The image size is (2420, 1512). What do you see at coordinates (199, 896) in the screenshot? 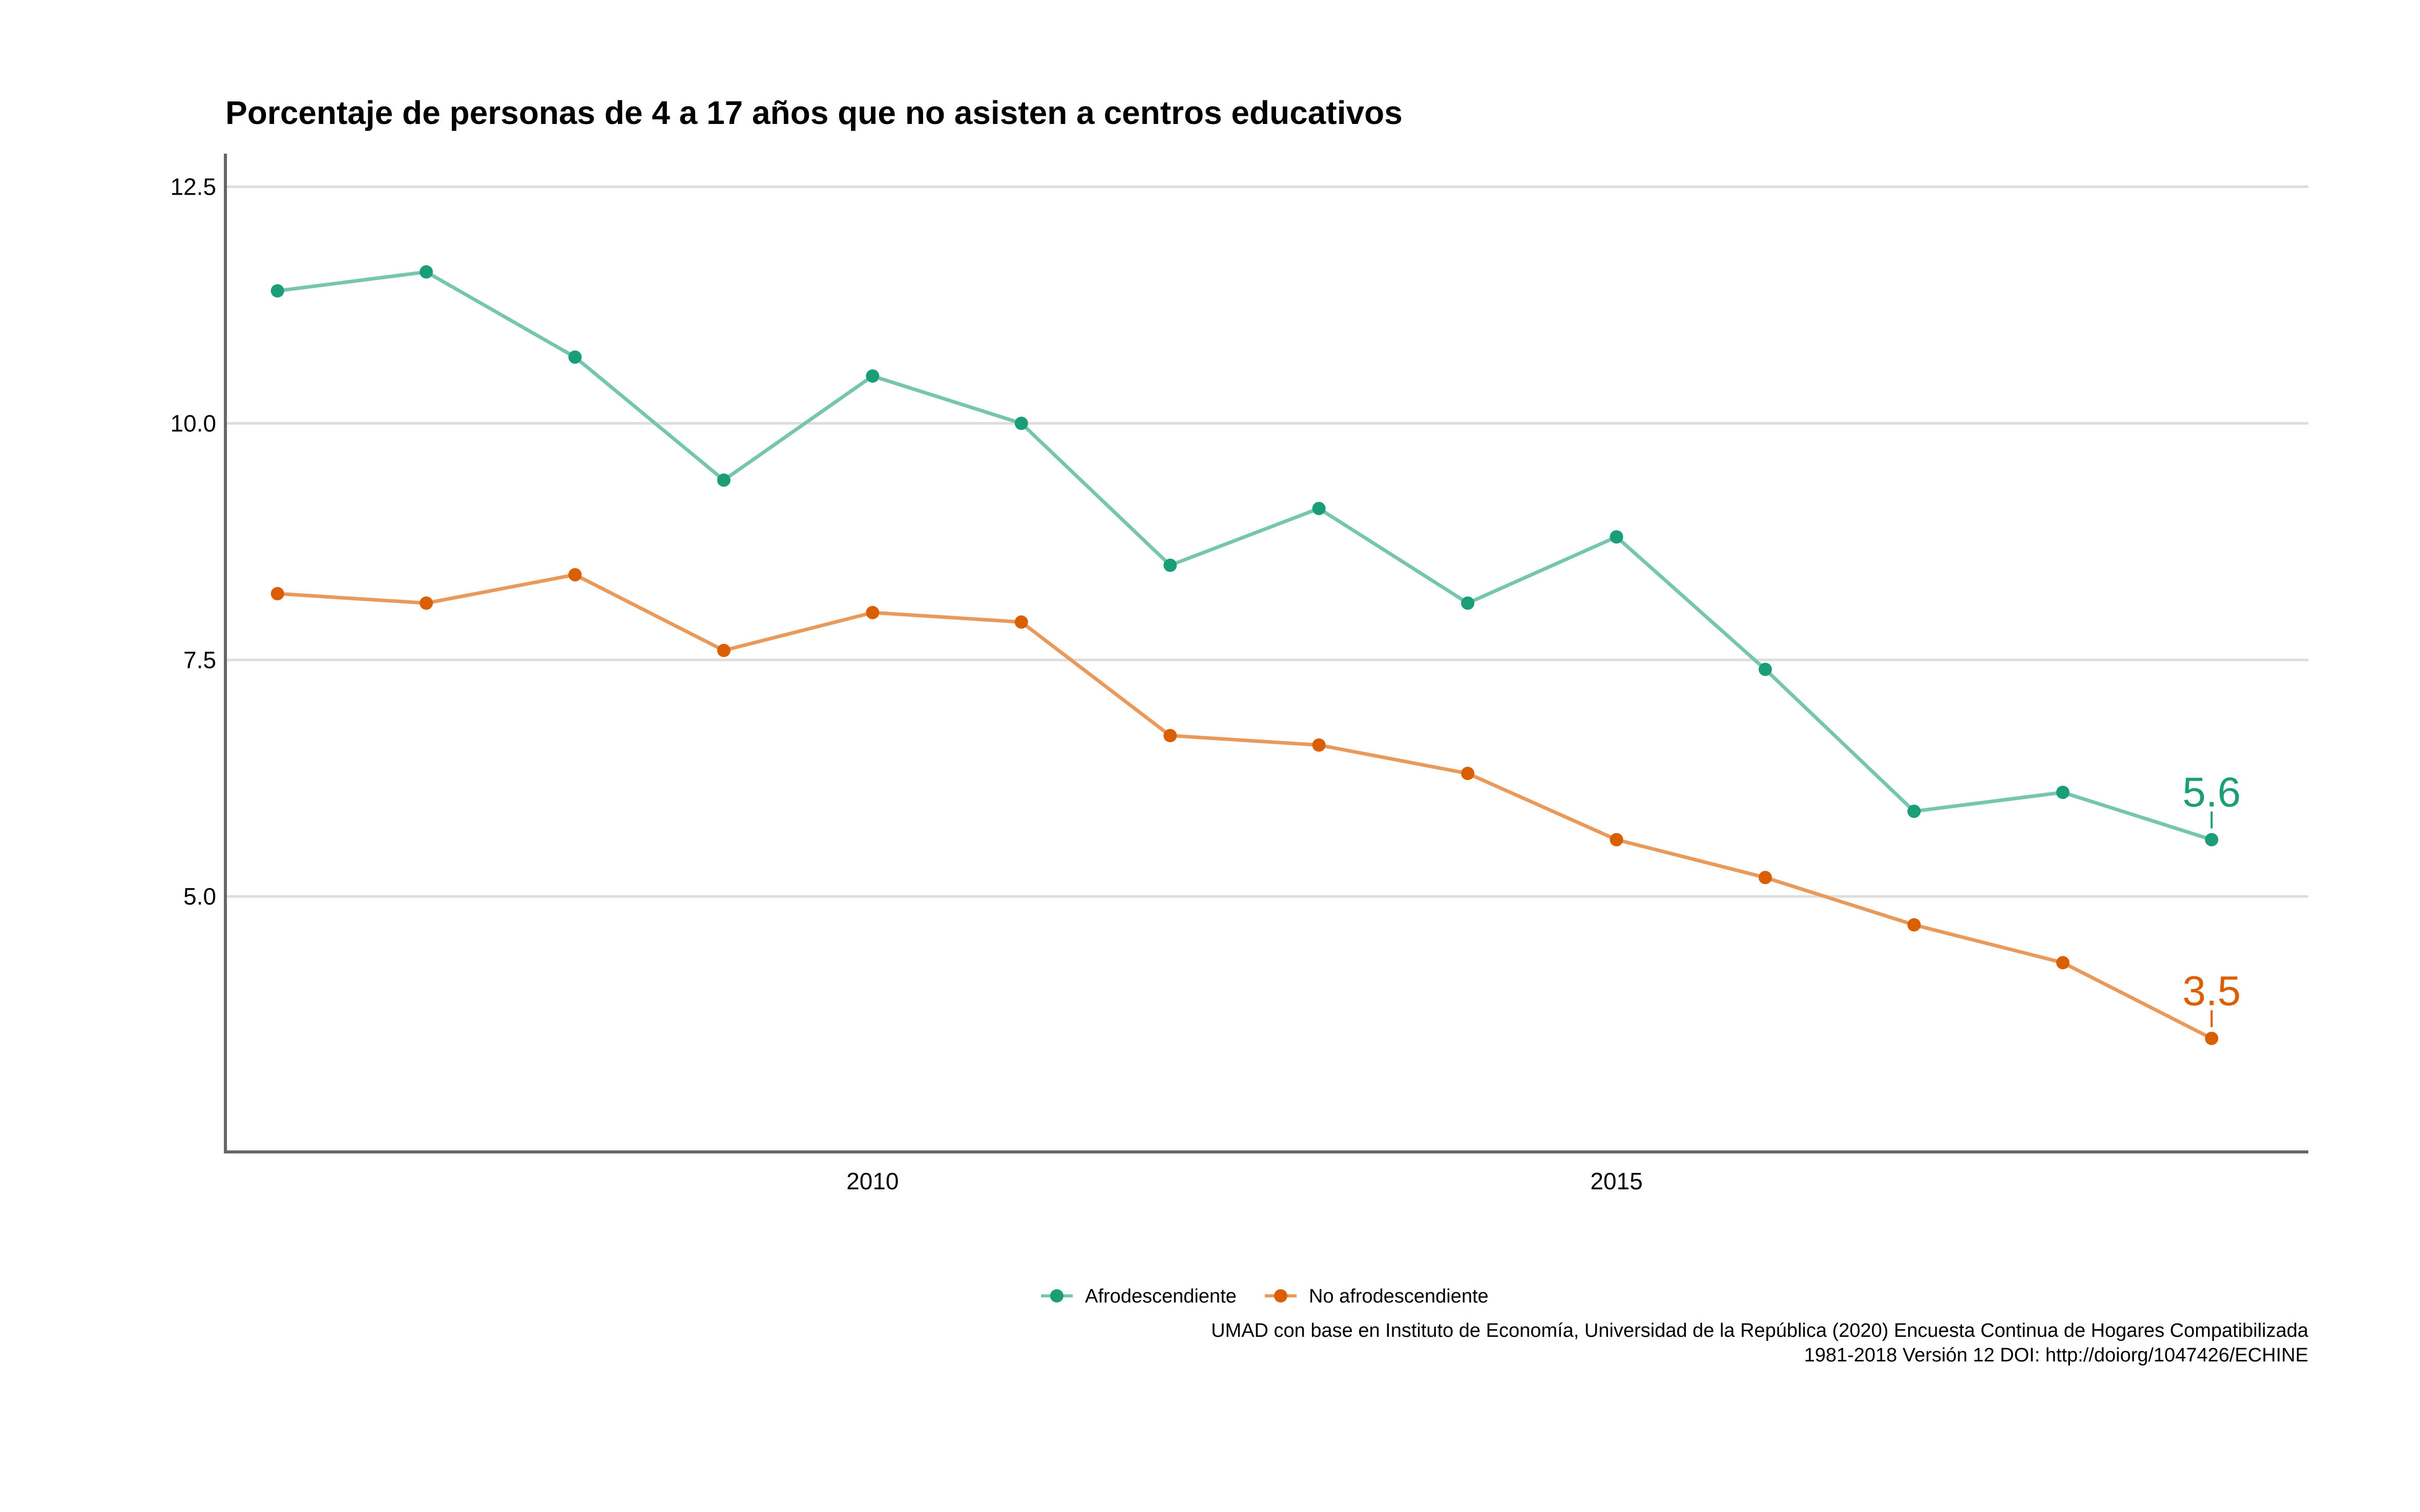
I see `y-tick-label: 5.0` at bounding box center [199, 896].